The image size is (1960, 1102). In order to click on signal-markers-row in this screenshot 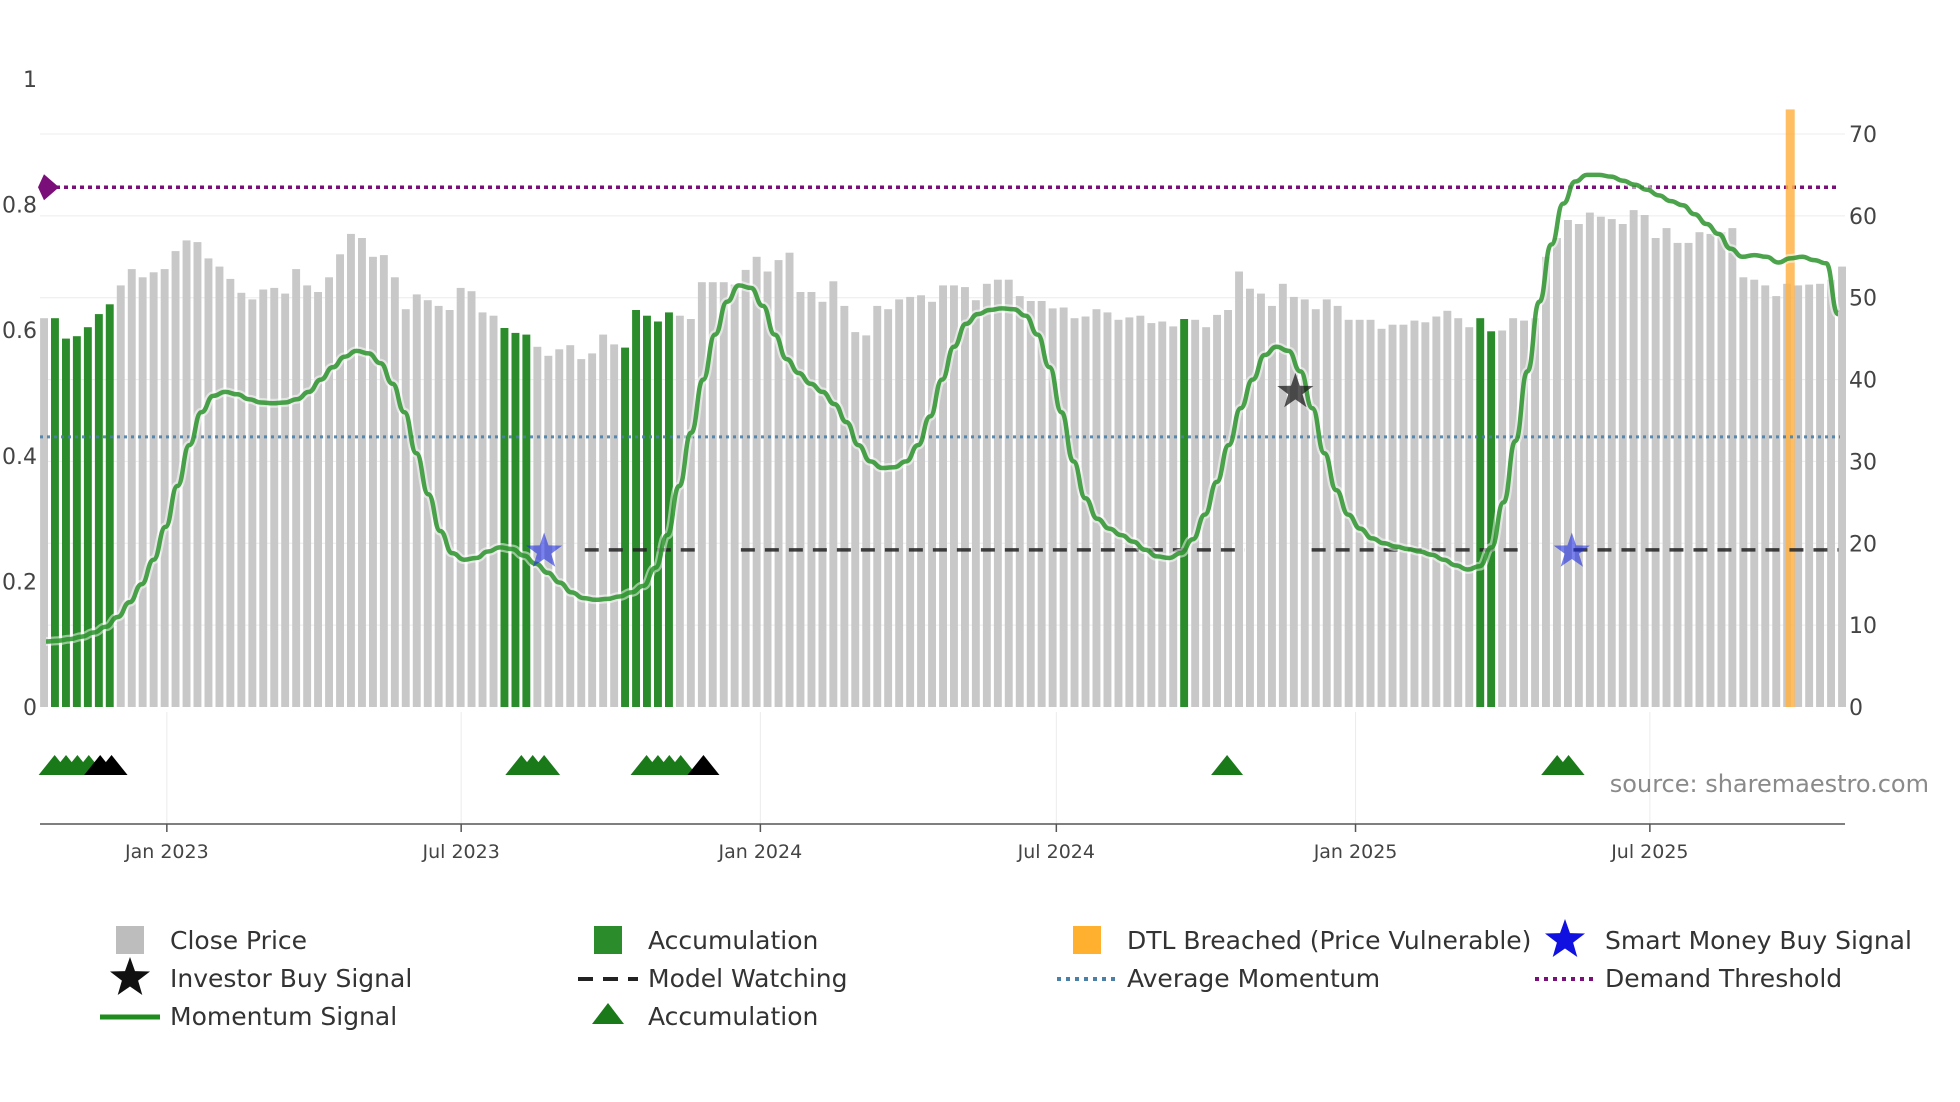, I will do `click(811, 765)`.